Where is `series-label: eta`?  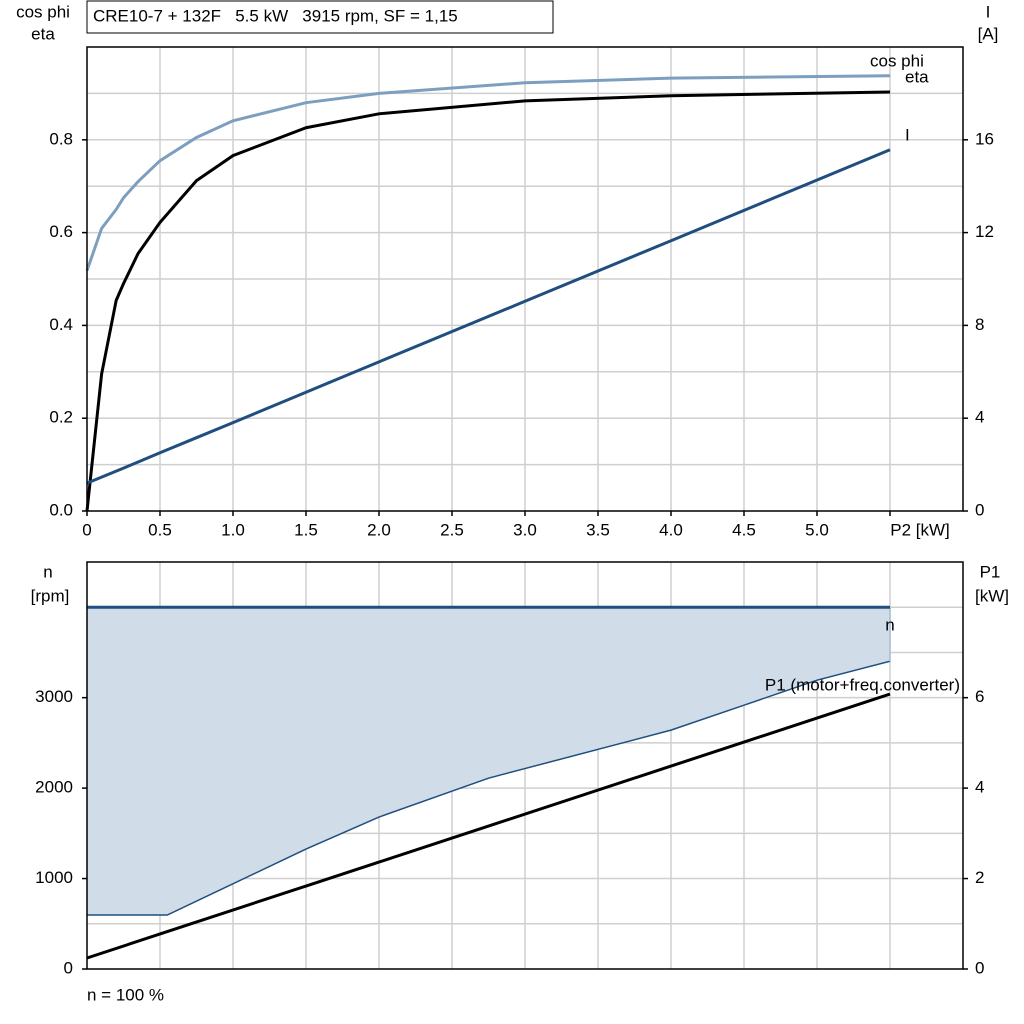
series-label: eta is located at coordinates (917, 76).